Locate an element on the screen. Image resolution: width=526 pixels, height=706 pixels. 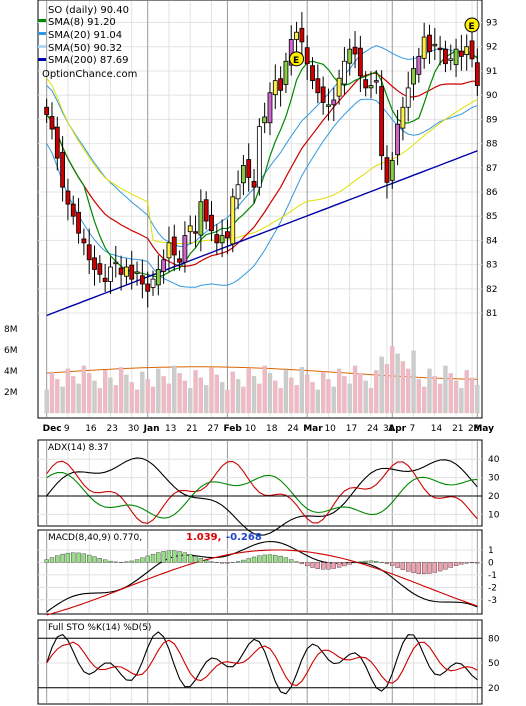
date-tick-label: 23 is located at coordinates (111, 429).